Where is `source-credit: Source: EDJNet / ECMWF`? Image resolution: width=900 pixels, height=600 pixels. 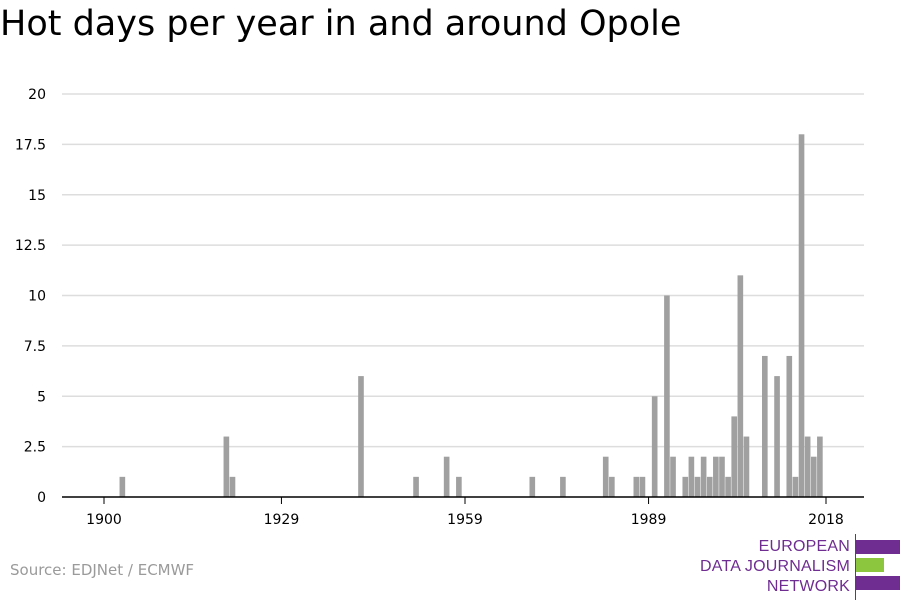 source-credit: Source: EDJNet / ECMWF is located at coordinates (102, 570).